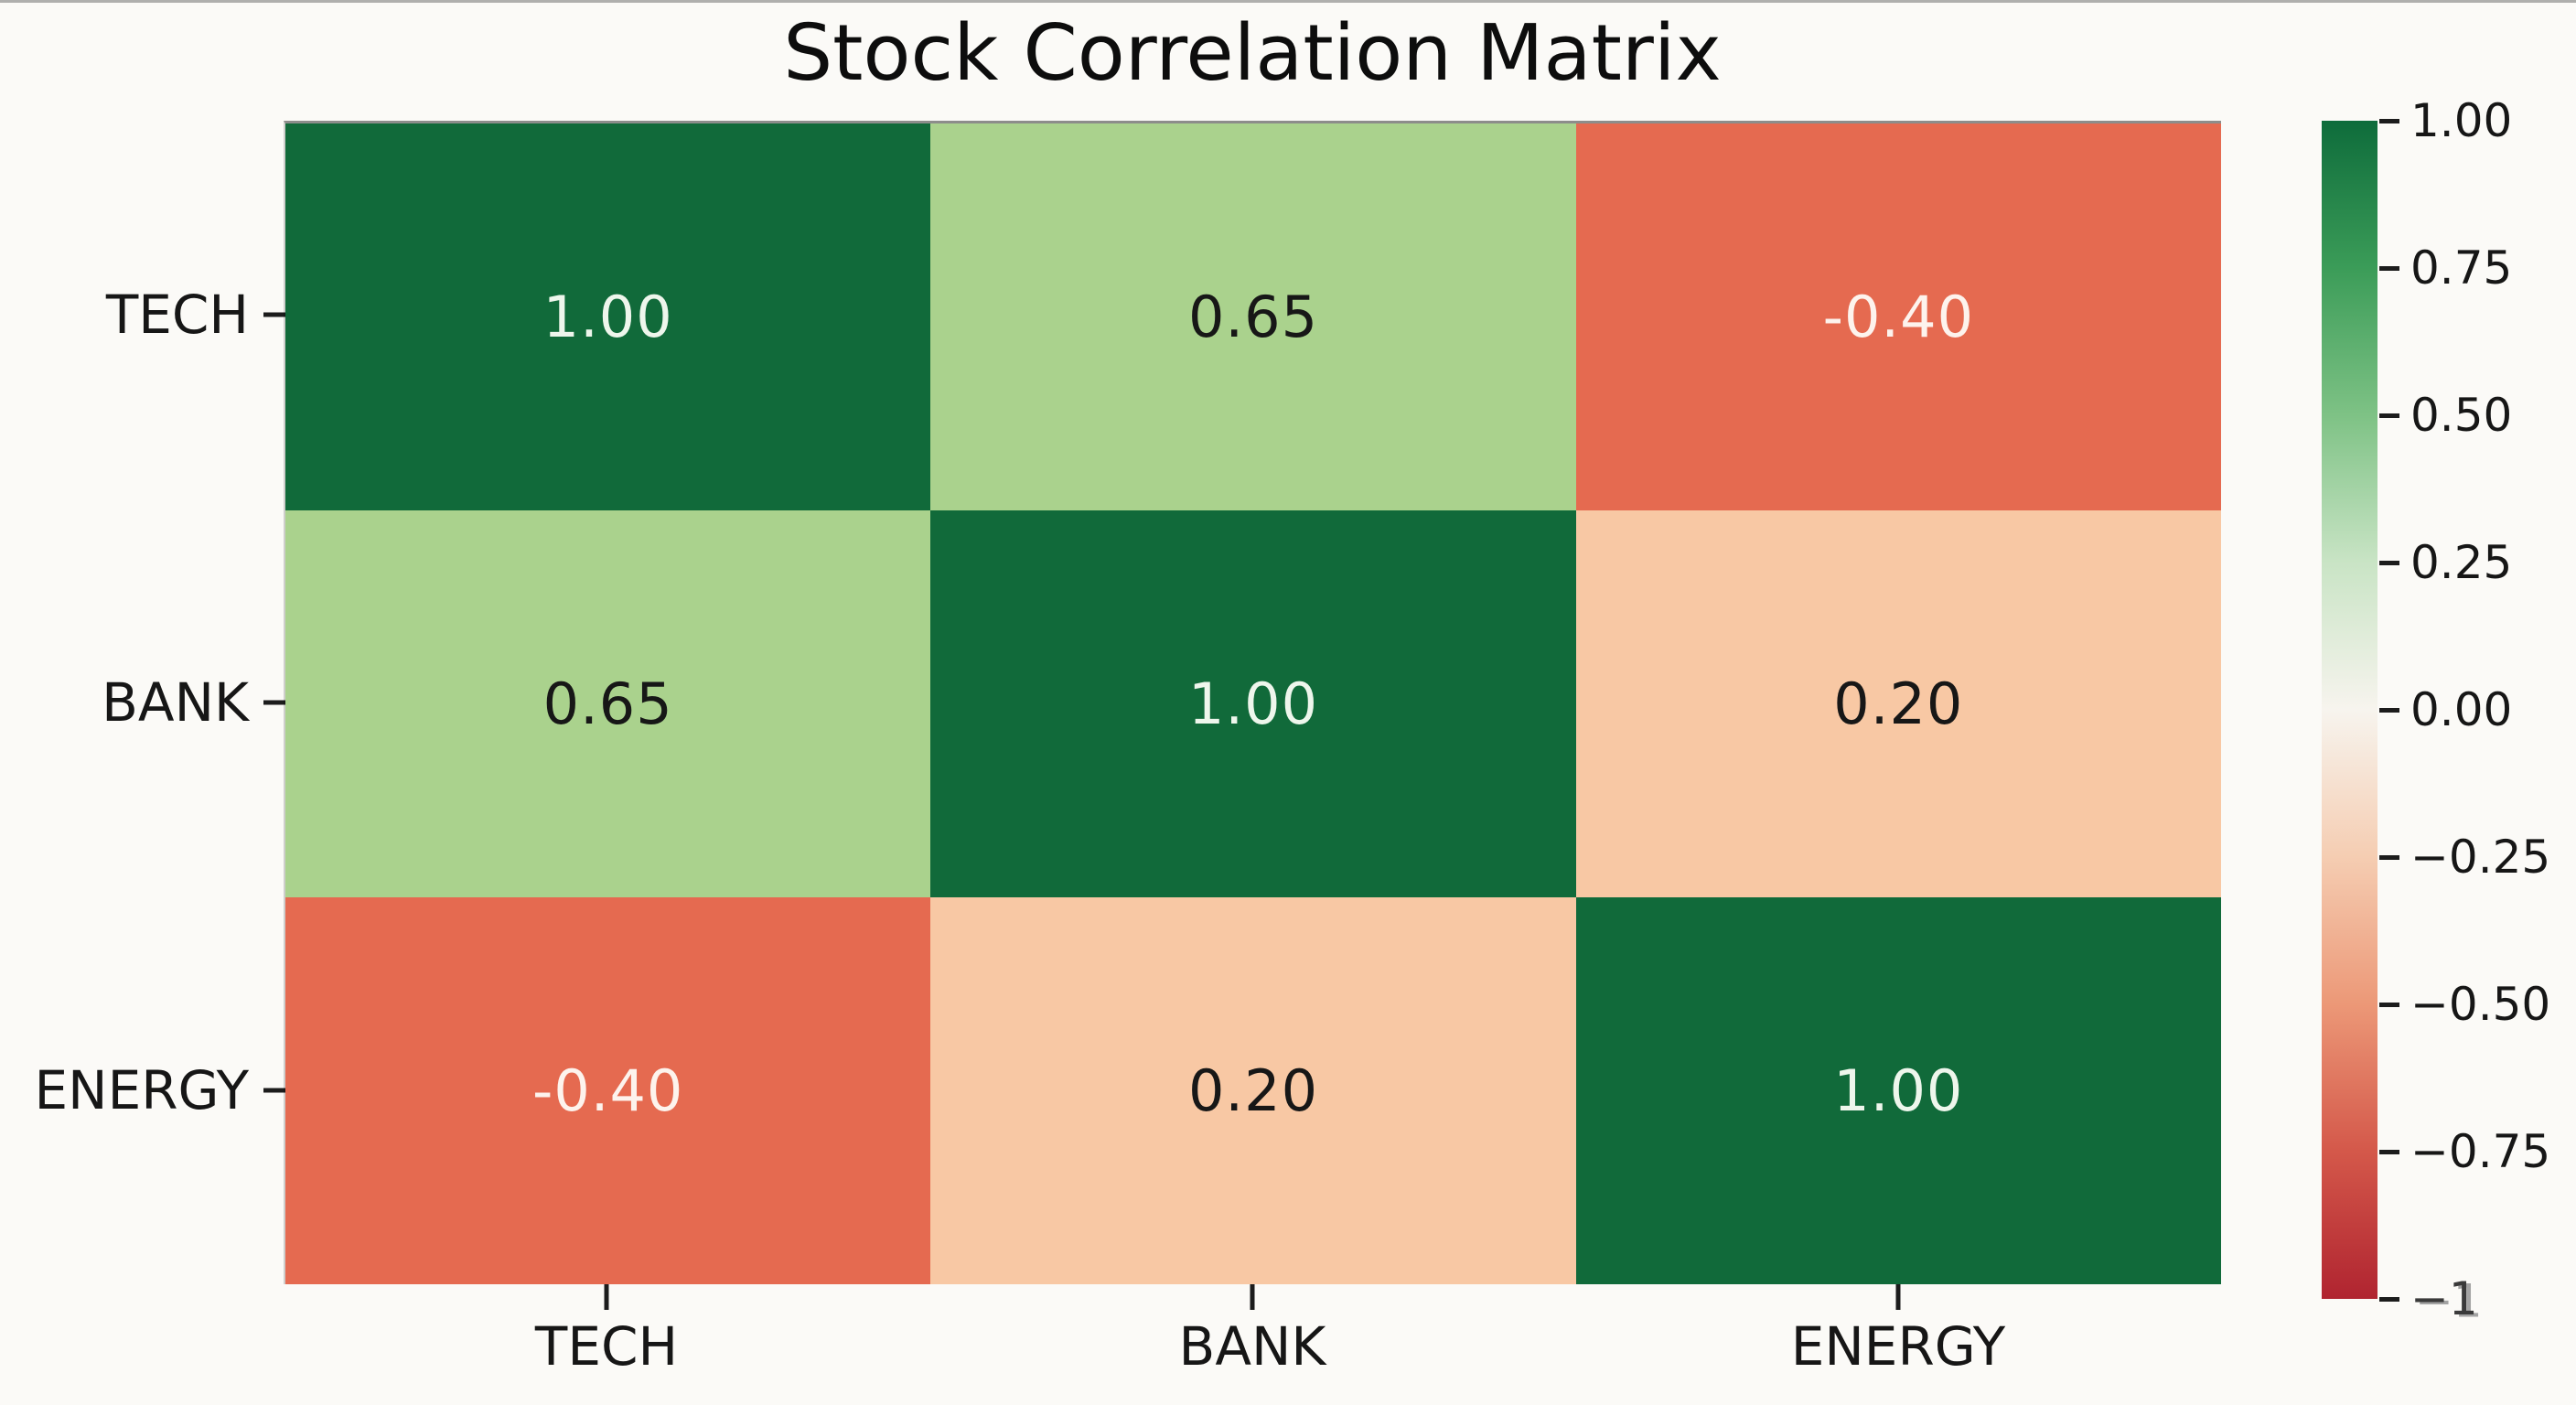  I want to click on heatmap-cell-BANK-TECH: 0.65, so click(608, 703).